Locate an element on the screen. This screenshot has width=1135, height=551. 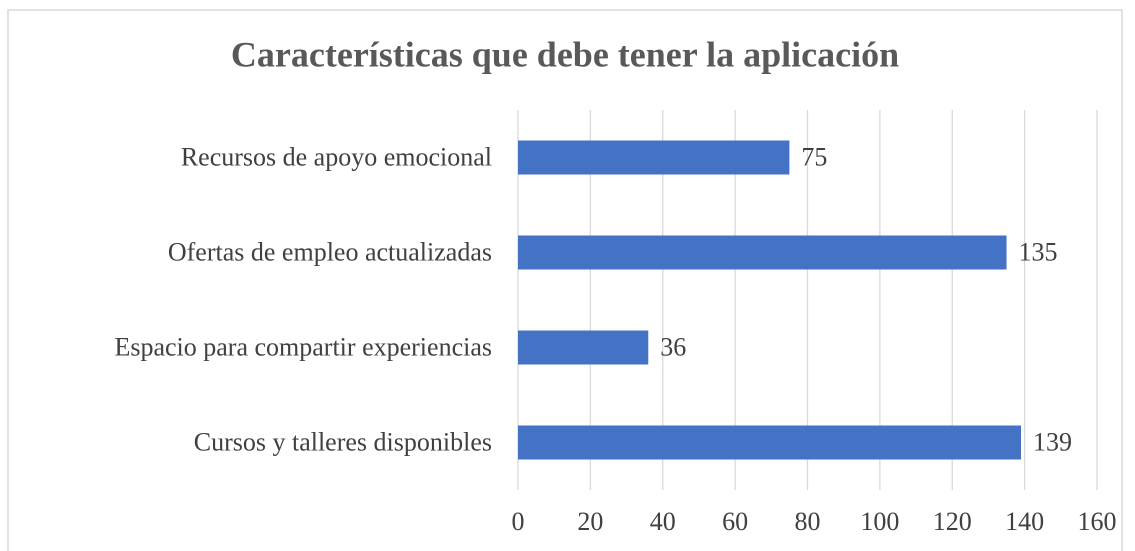
y-tick-label: Espacio para compartir experiencias is located at coordinates (303, 346).